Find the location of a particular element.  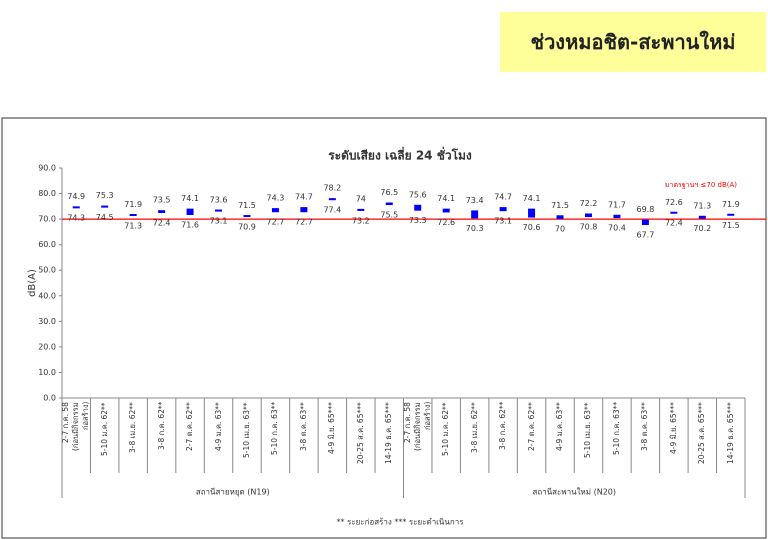

high-label: 72.6 is located at coordinates (674, 202).